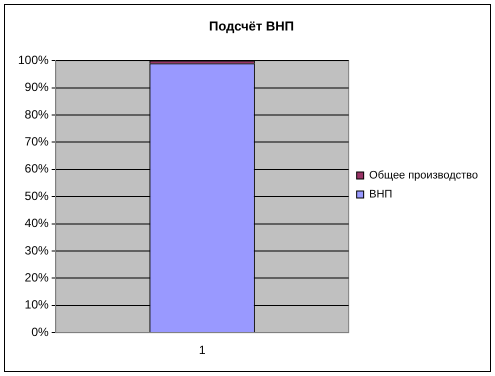 The width and height of the screenshot is (495, 376). I want to click on y-tick-label: 50%, so click(37, 195).